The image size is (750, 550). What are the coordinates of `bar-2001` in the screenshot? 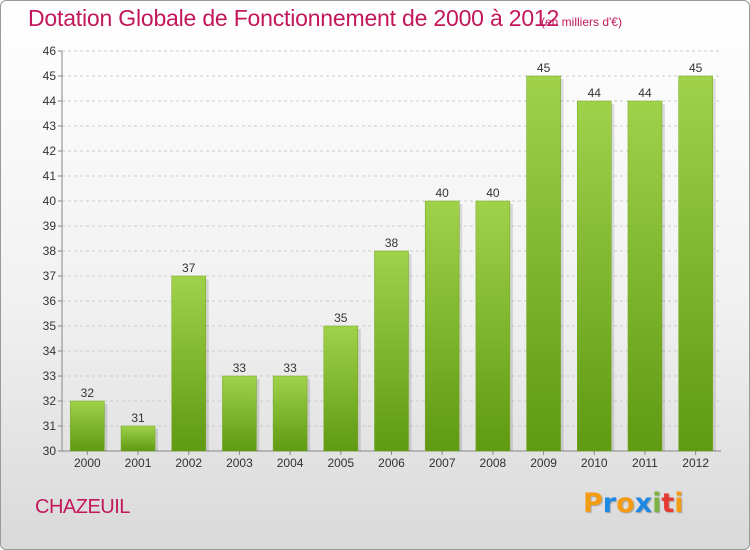 It's located at (138, 438).